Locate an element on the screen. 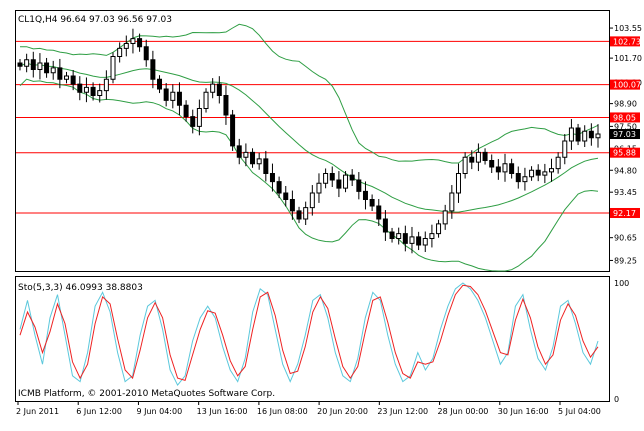  time-tick-label: 9 Jun 04:00 is located at coordinates (159, 411).